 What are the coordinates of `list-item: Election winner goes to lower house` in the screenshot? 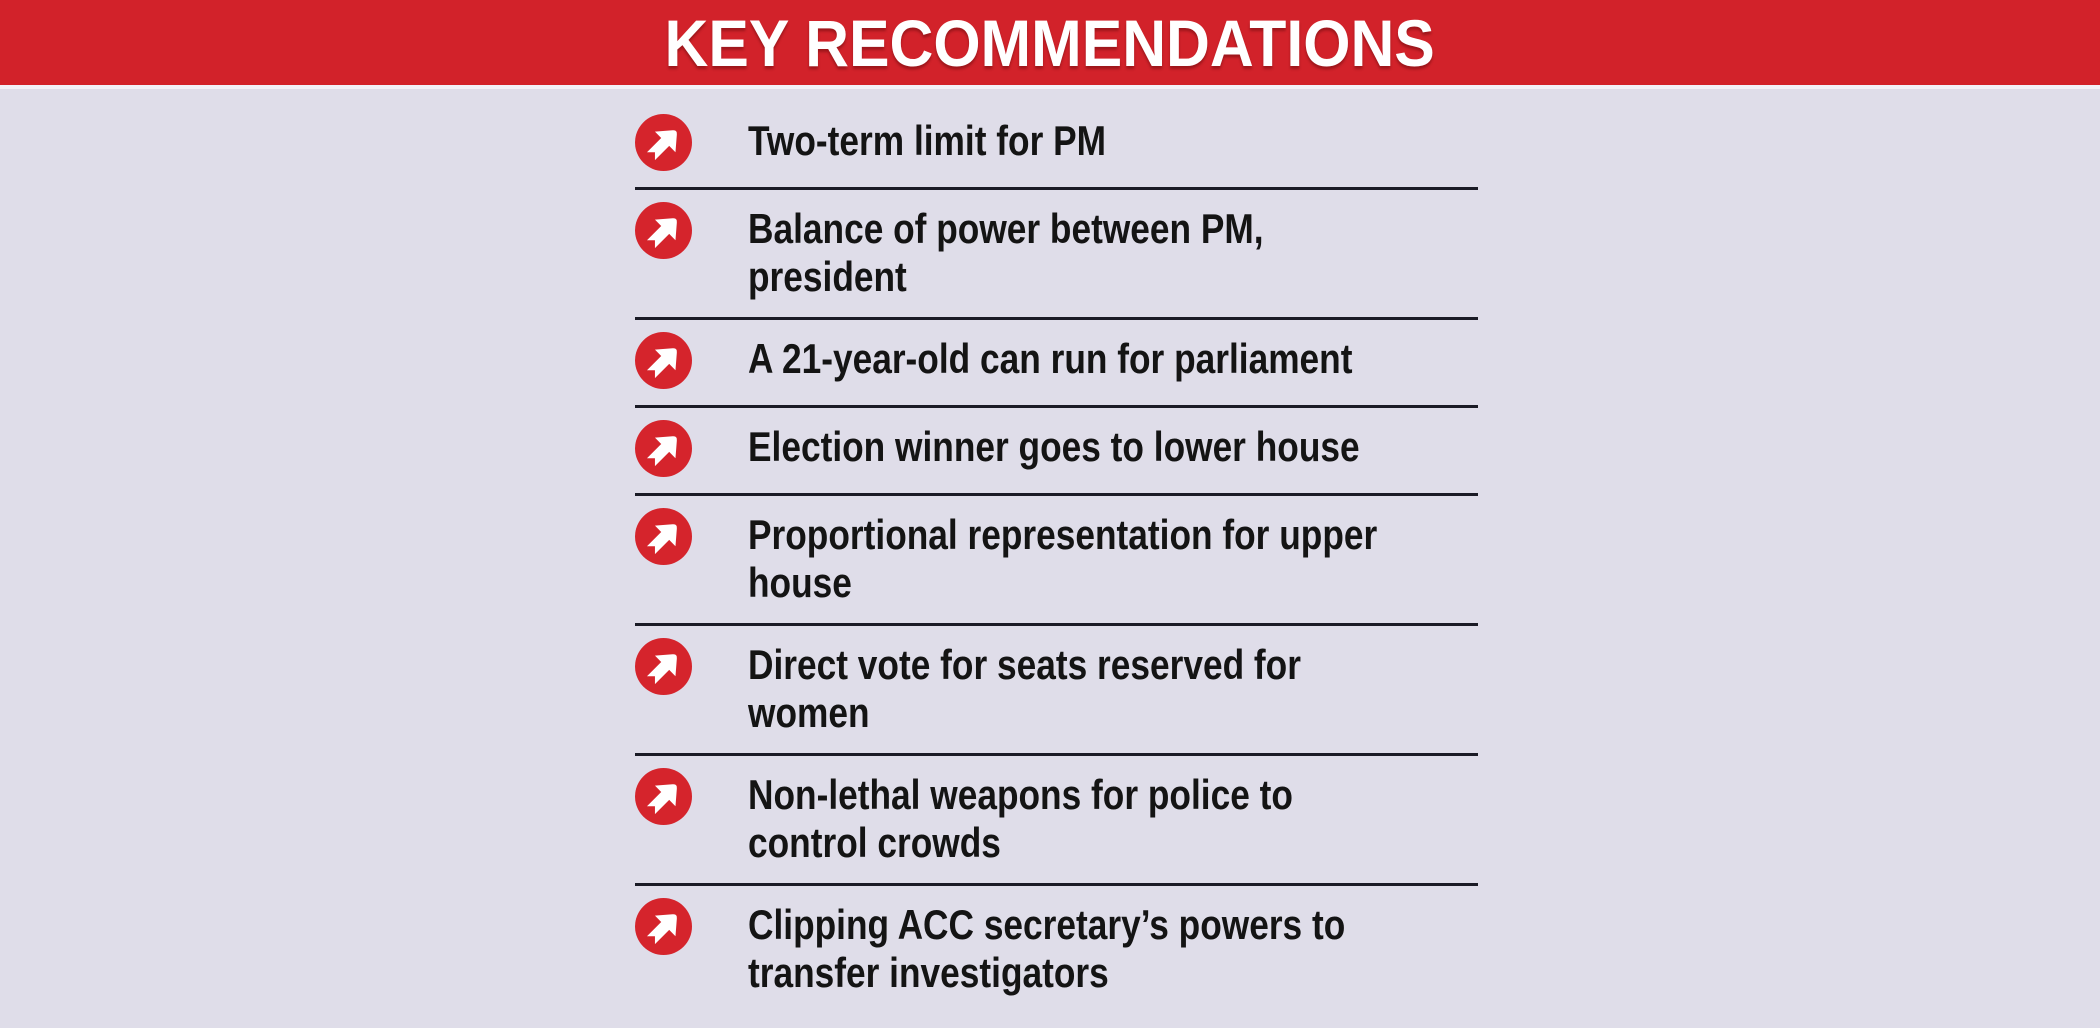 It's located at (1056, 452).